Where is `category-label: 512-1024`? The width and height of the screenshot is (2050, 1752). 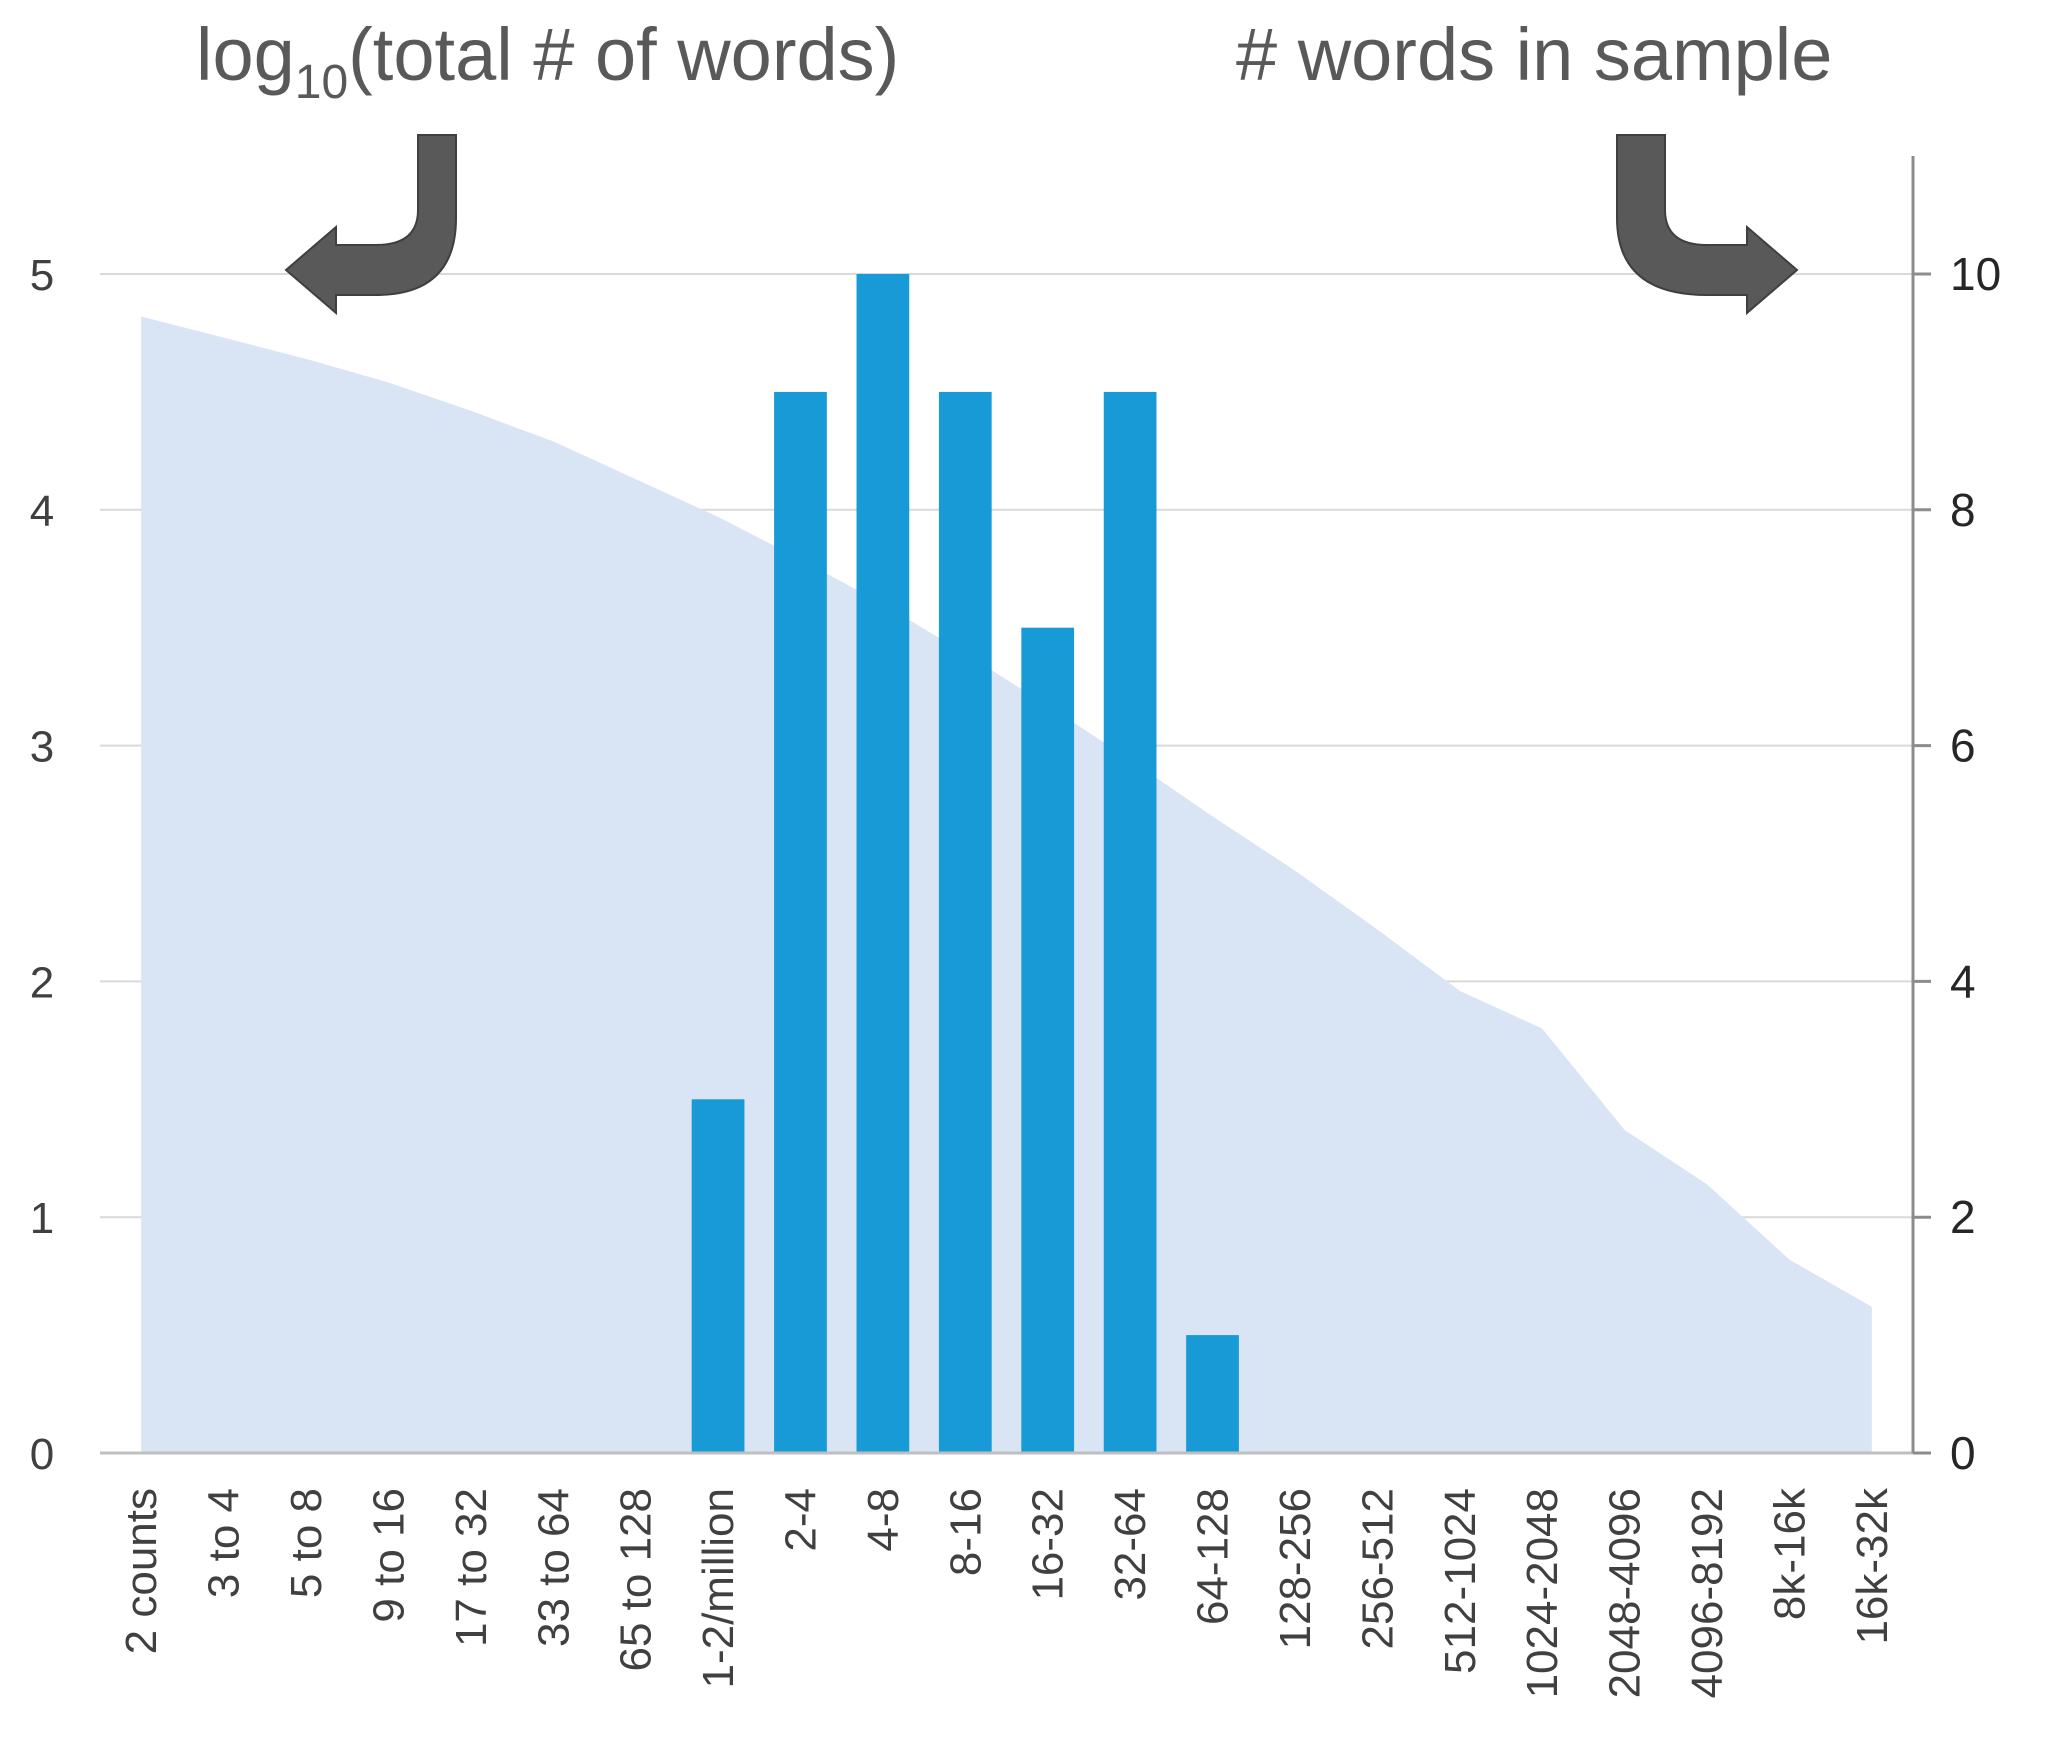
category-label: 512-1024 is located at coordinates (1460, 1581).